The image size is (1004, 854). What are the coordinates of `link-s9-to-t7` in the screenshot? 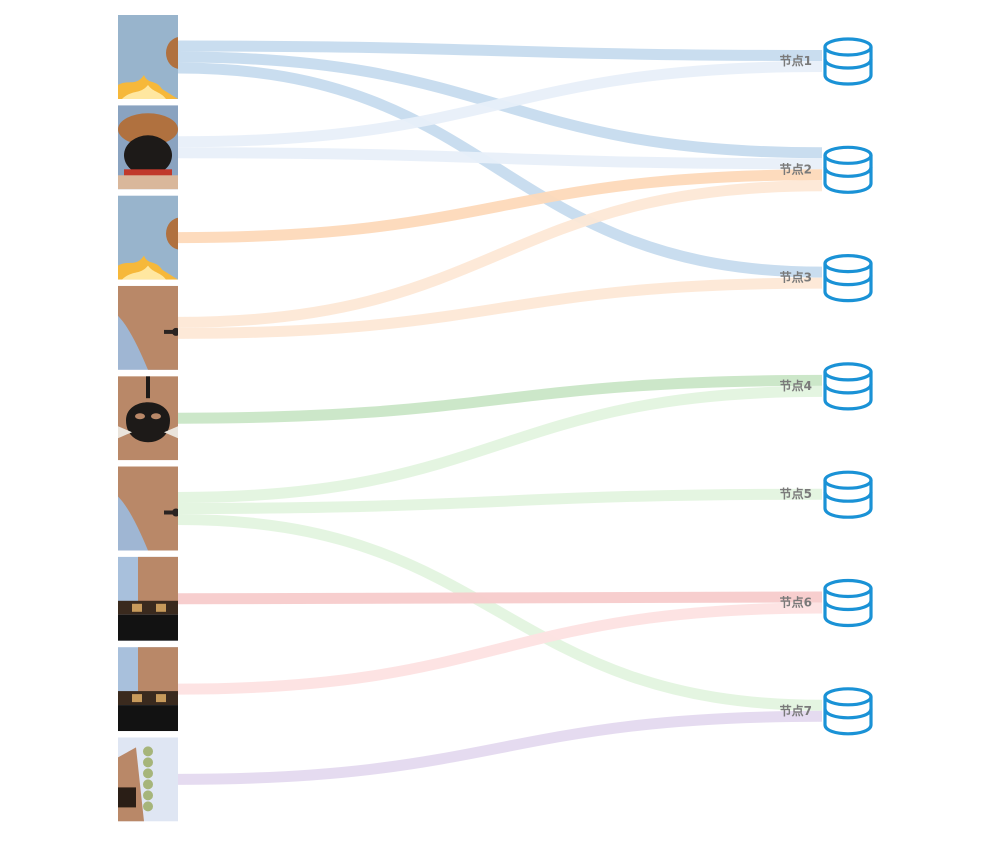 It's located at (500, 747).